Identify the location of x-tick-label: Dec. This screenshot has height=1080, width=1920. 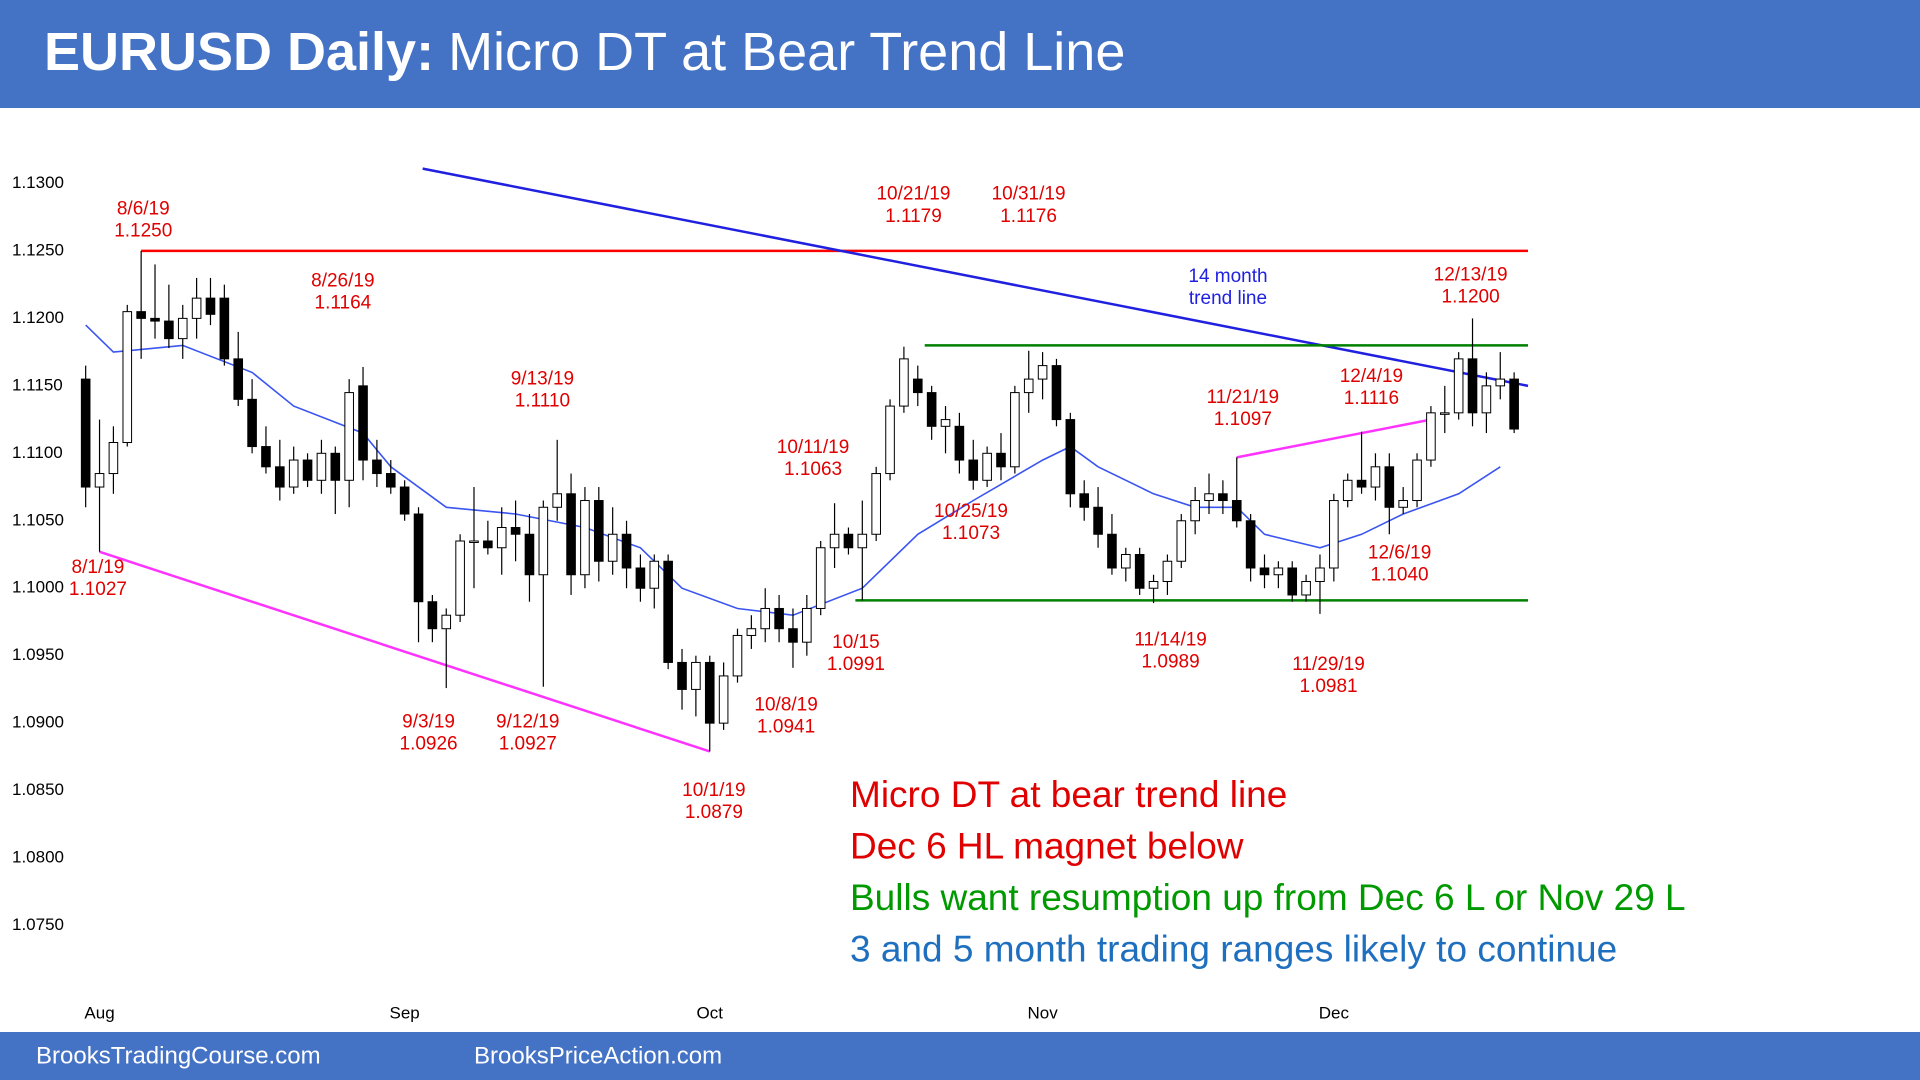
(1334, 1012).